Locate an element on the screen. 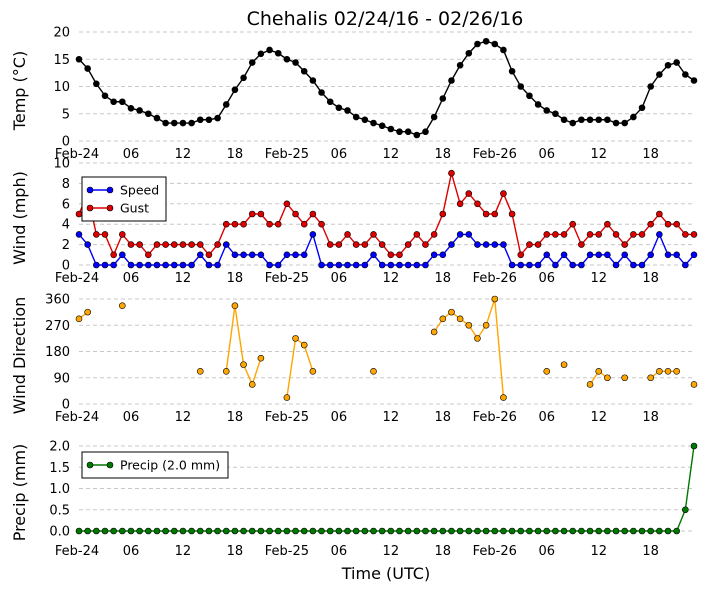  wind_direction-xtick-label: Feb-26 is located at coordinates (495, 417).